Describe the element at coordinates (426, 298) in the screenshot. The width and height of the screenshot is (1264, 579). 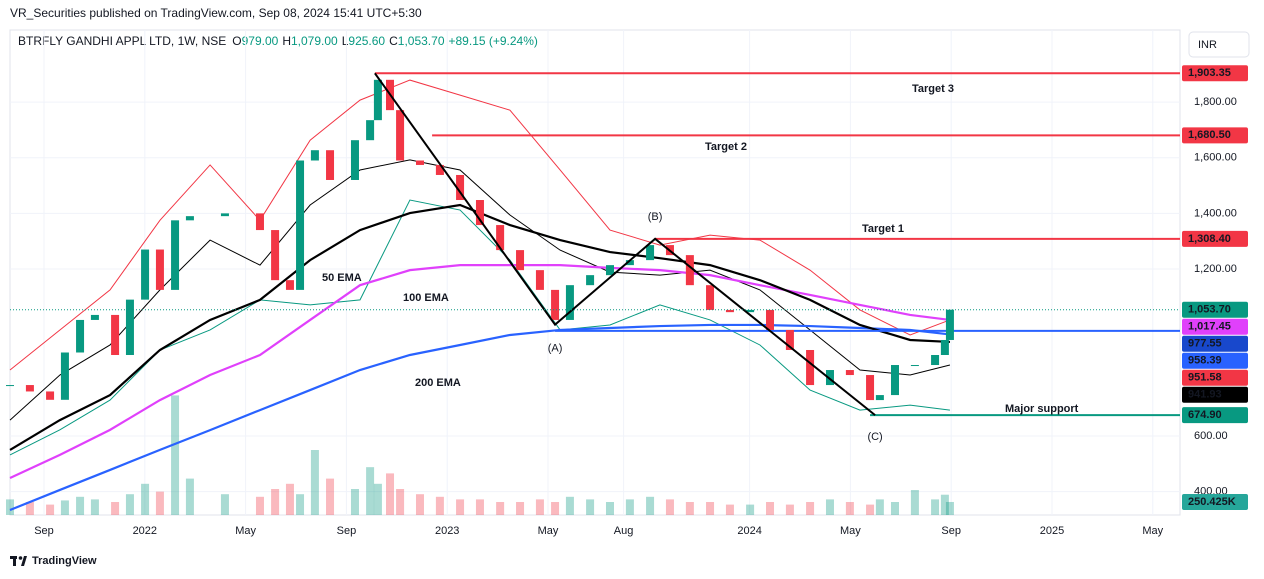
I see `ema-label: 100 EMA` at that location.